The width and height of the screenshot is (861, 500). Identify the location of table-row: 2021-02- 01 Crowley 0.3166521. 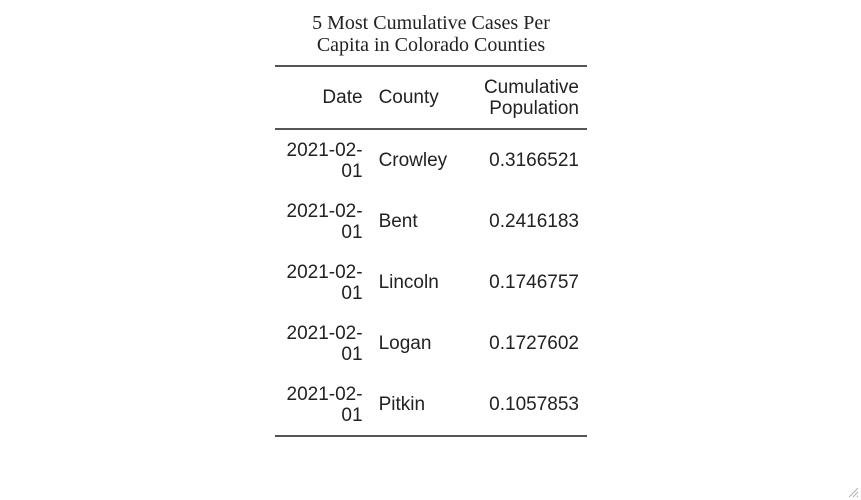
(431, 160).